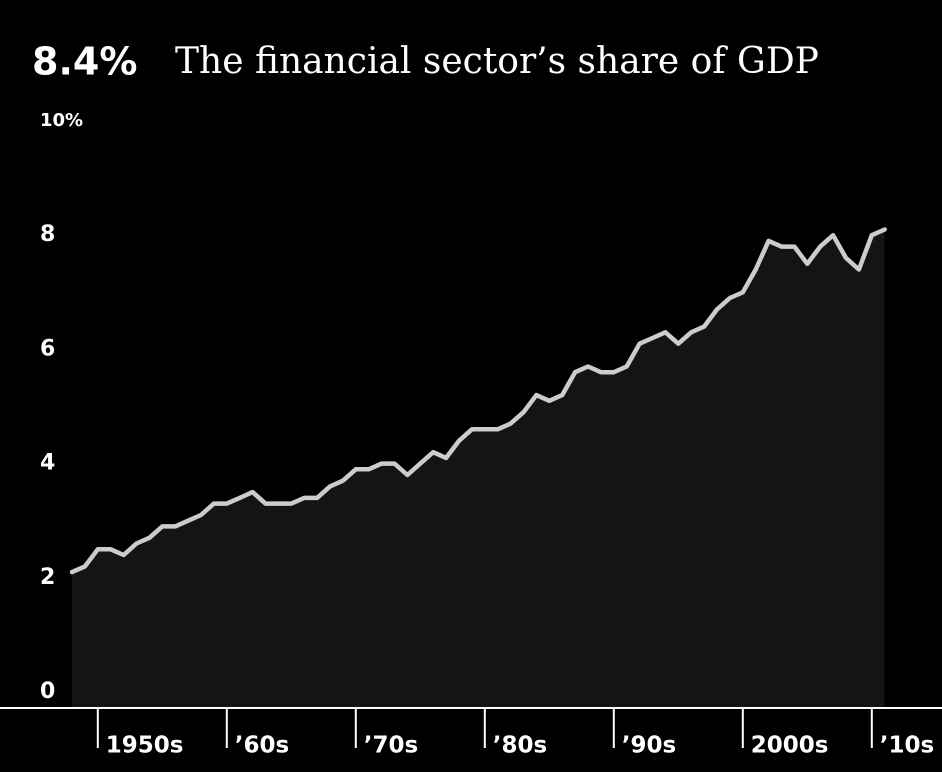 The image size is (942, 772). Describe the element at coordinates (790, 746) in the screenshot. I see `x-tick-label: 2000s` at that location.